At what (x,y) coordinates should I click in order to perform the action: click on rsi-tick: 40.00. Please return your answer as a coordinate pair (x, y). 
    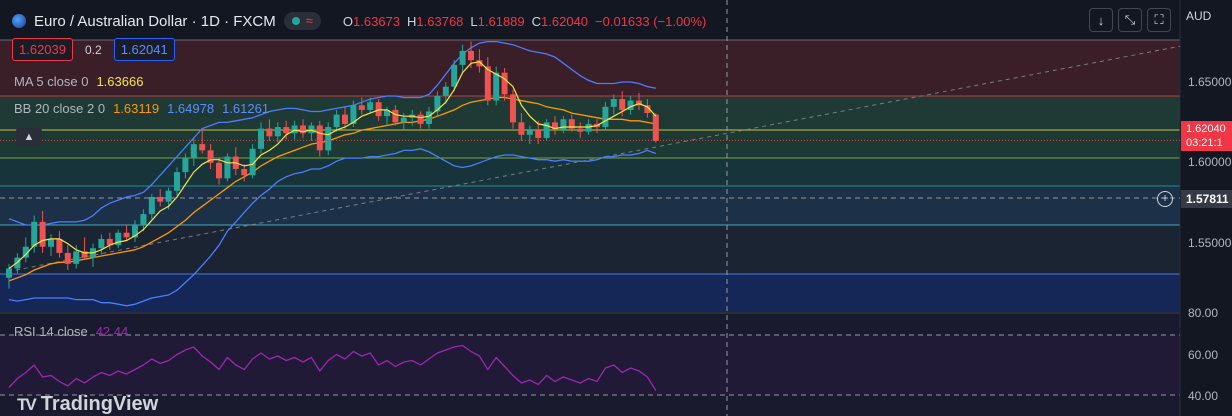
    Looking at the image, I should click on (1203, 396).